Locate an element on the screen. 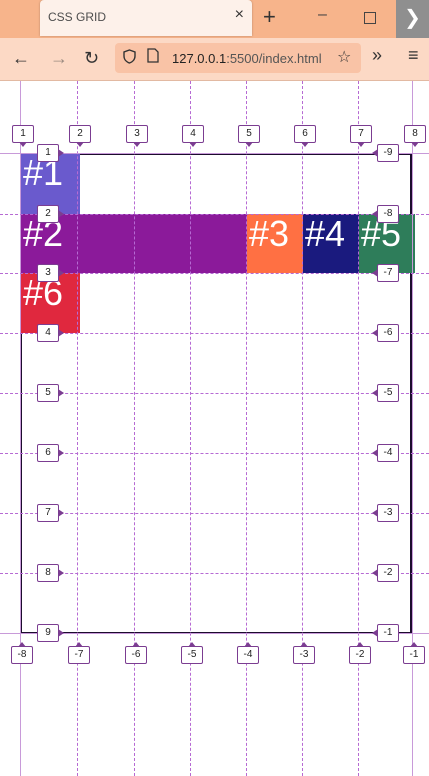 The height and width of the screenshot is (776, 429). tab-close-icon: × is located at coordinates (239, 14).